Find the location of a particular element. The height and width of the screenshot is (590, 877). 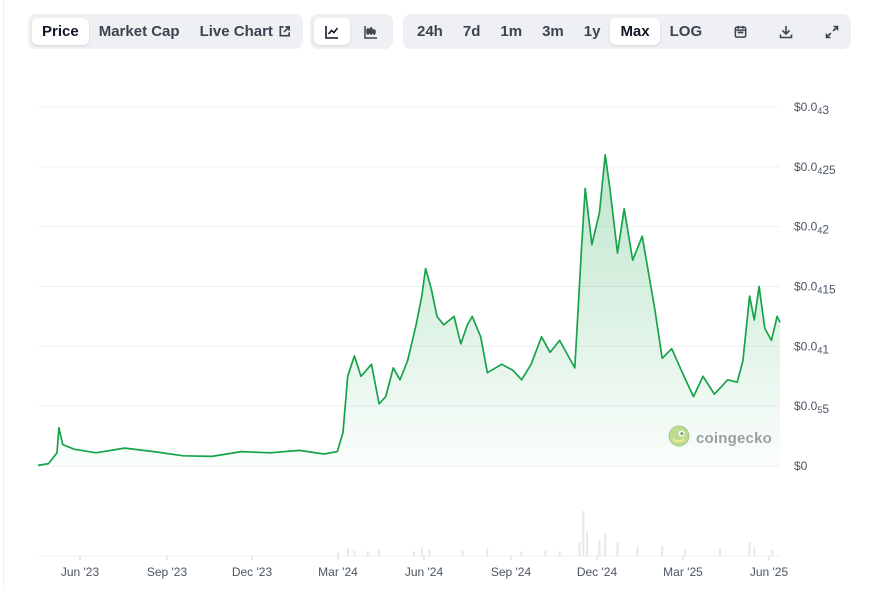

tab-live-chart: Live Chart is located at coordinates (245, 31).